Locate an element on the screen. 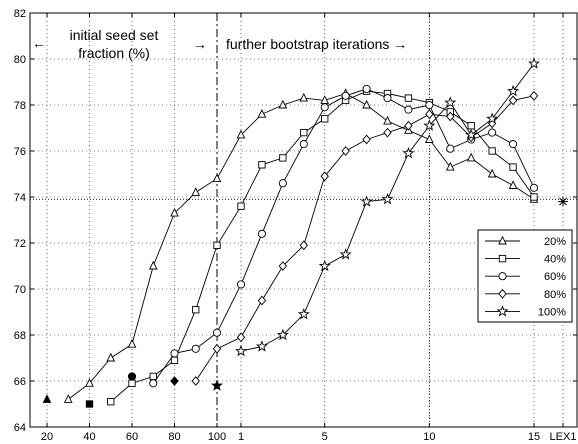 The width and height of the screenshot is (578, 444). lex1-point is located at coordinates (563, 201).